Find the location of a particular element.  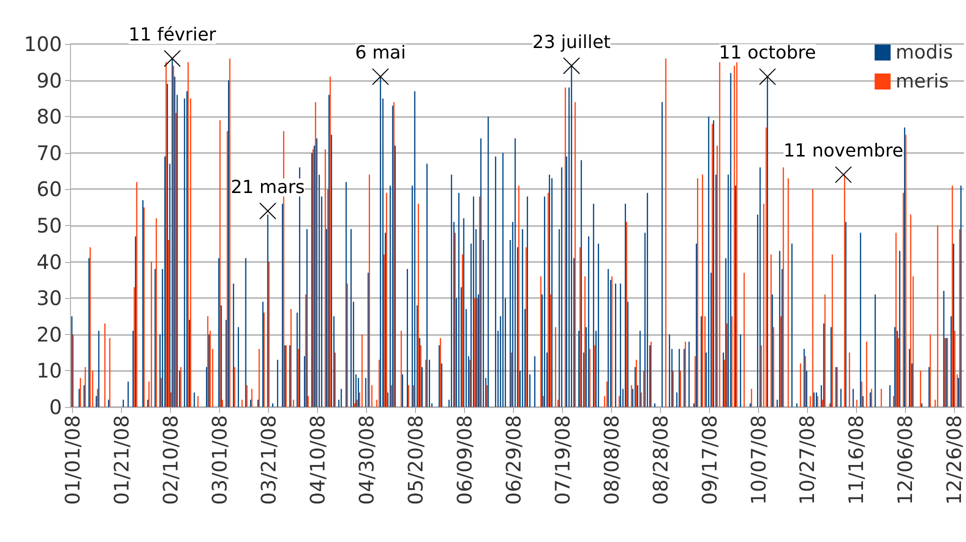

x-tick-label: 11/16/08 is located at coordinates (856, 460).